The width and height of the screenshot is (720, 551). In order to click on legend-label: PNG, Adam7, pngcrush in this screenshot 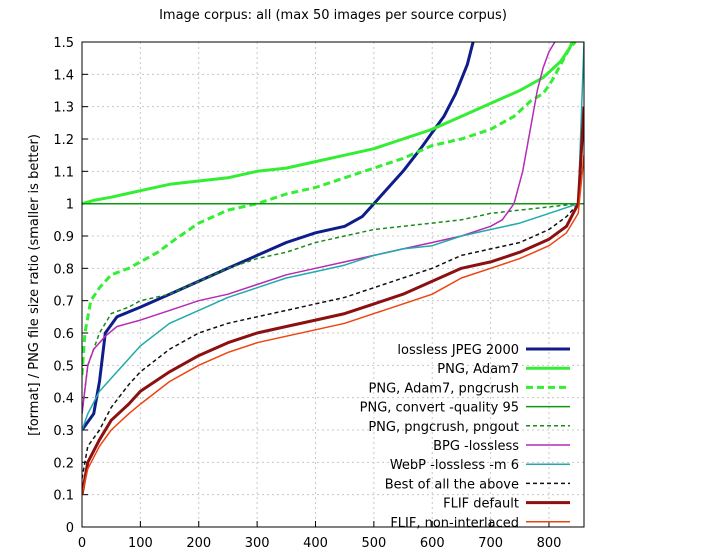, I will do `click(444, 388)`.